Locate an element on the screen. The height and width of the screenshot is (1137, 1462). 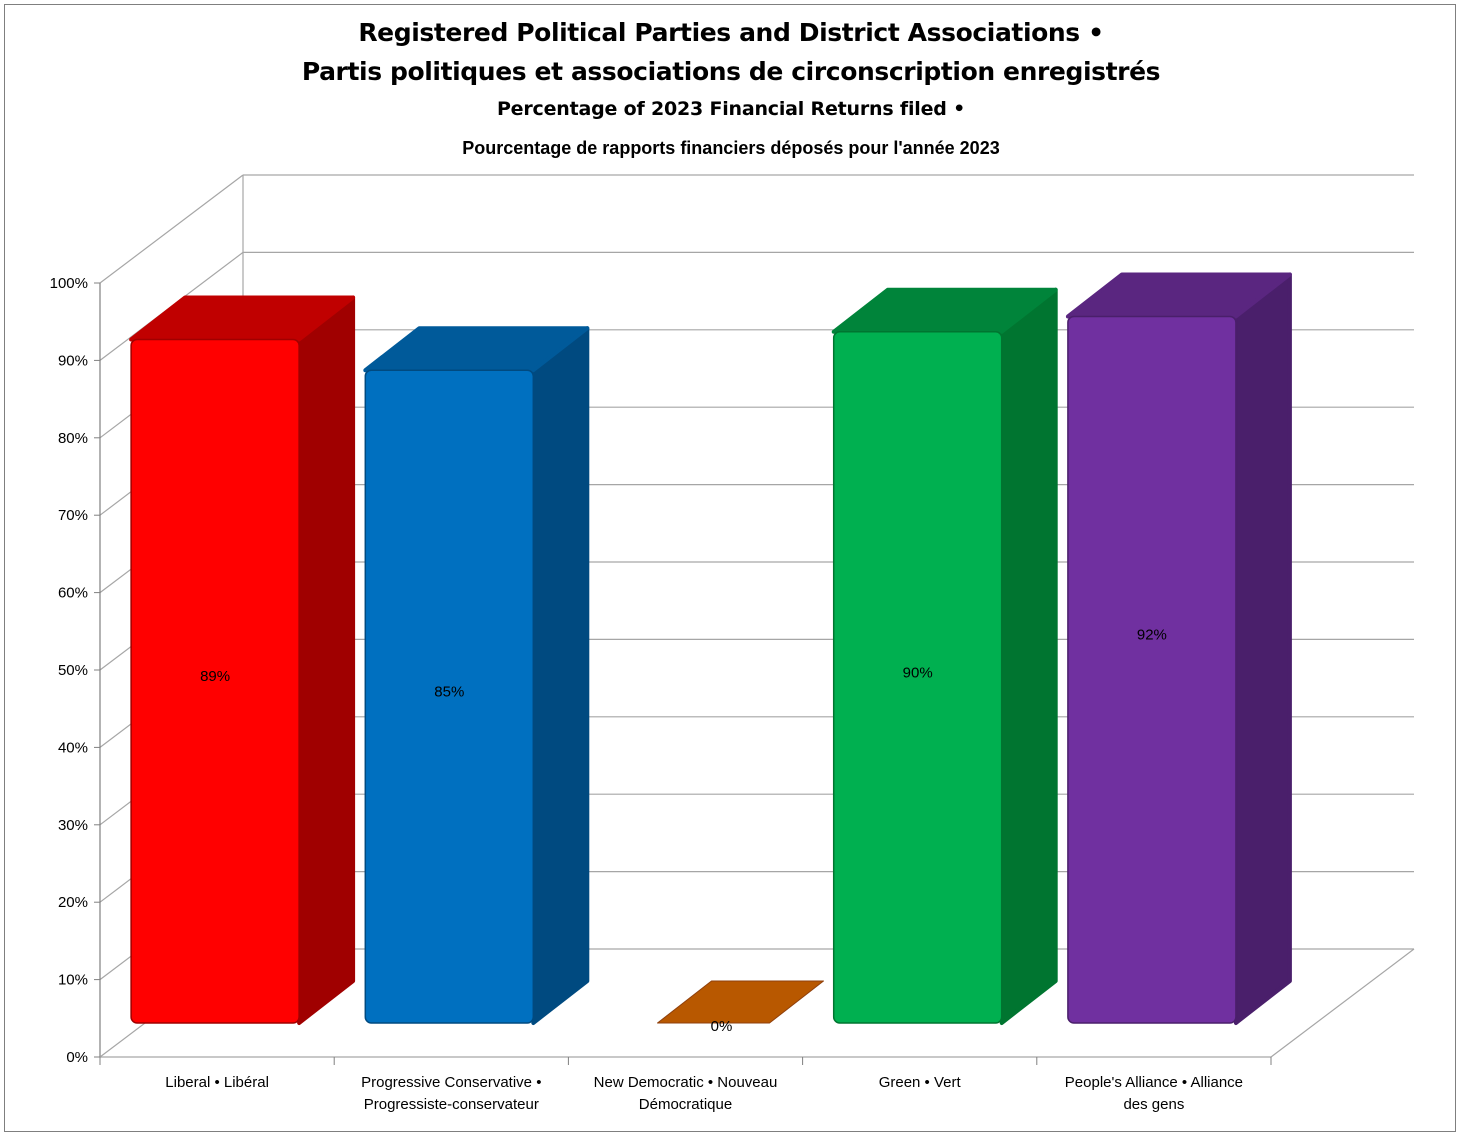
data-label: 85% is located at coordinates (449, 692).